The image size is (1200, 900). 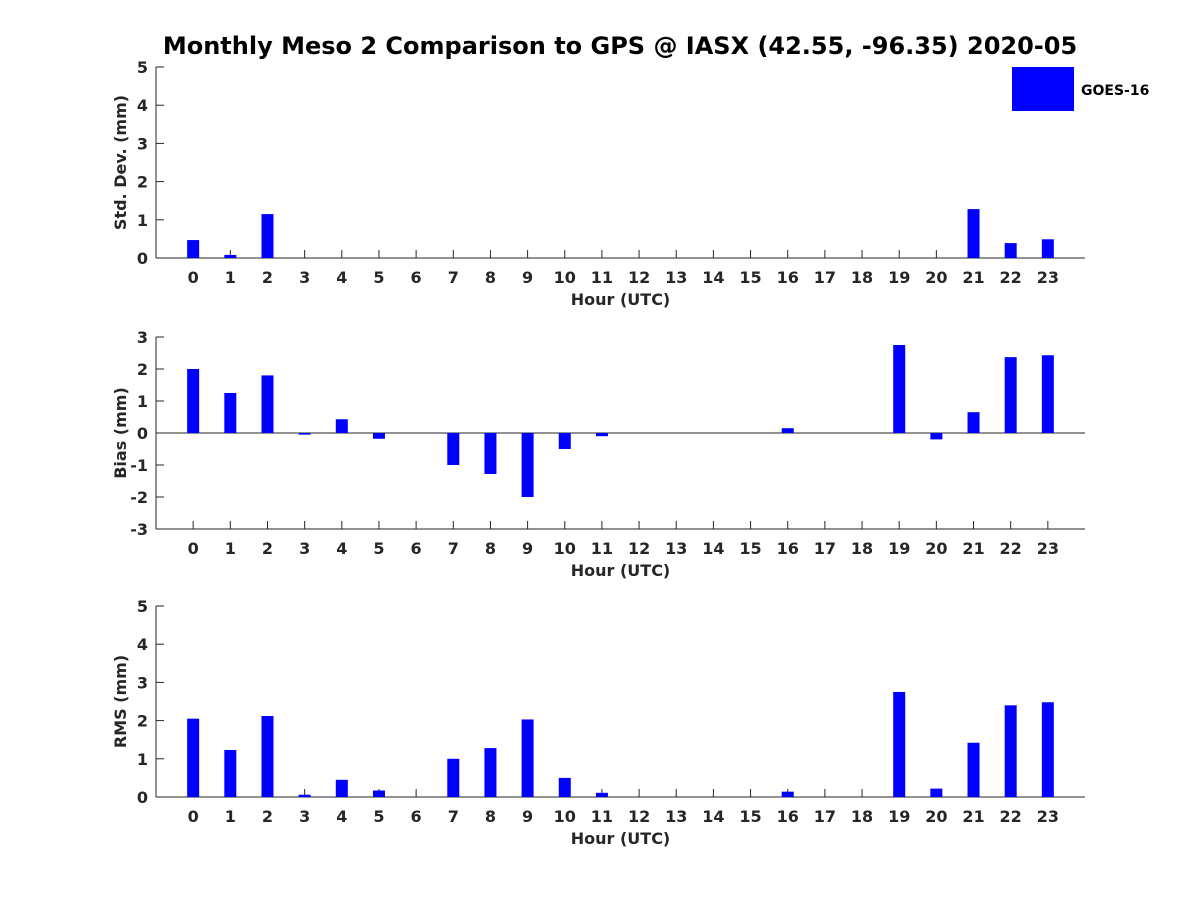 I want to click on y-tick-label: 4, so click(x=142, y=644).